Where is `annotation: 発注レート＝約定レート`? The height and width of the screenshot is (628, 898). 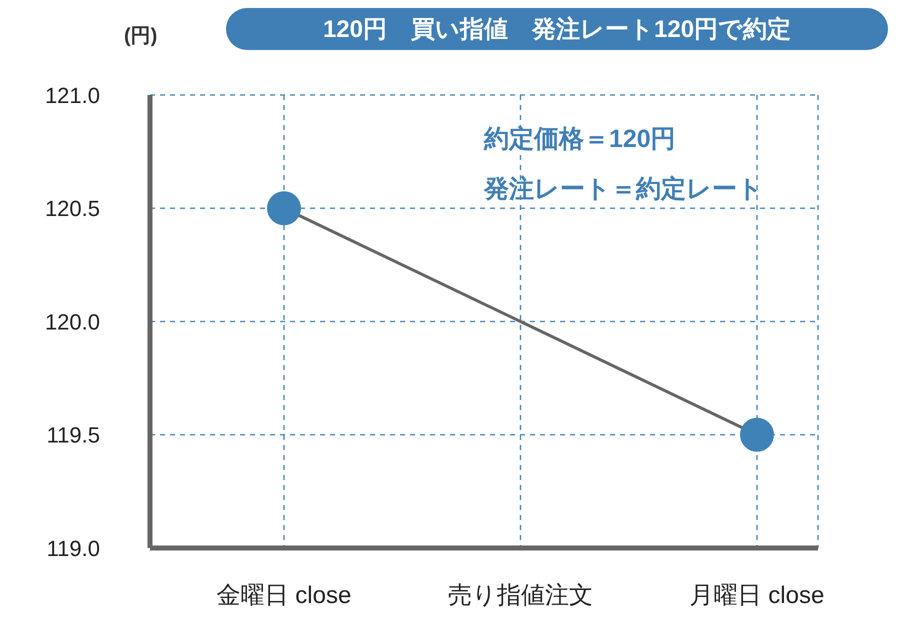 annotation: 発注レート＝約定レート is located at coordinates (623, 189).